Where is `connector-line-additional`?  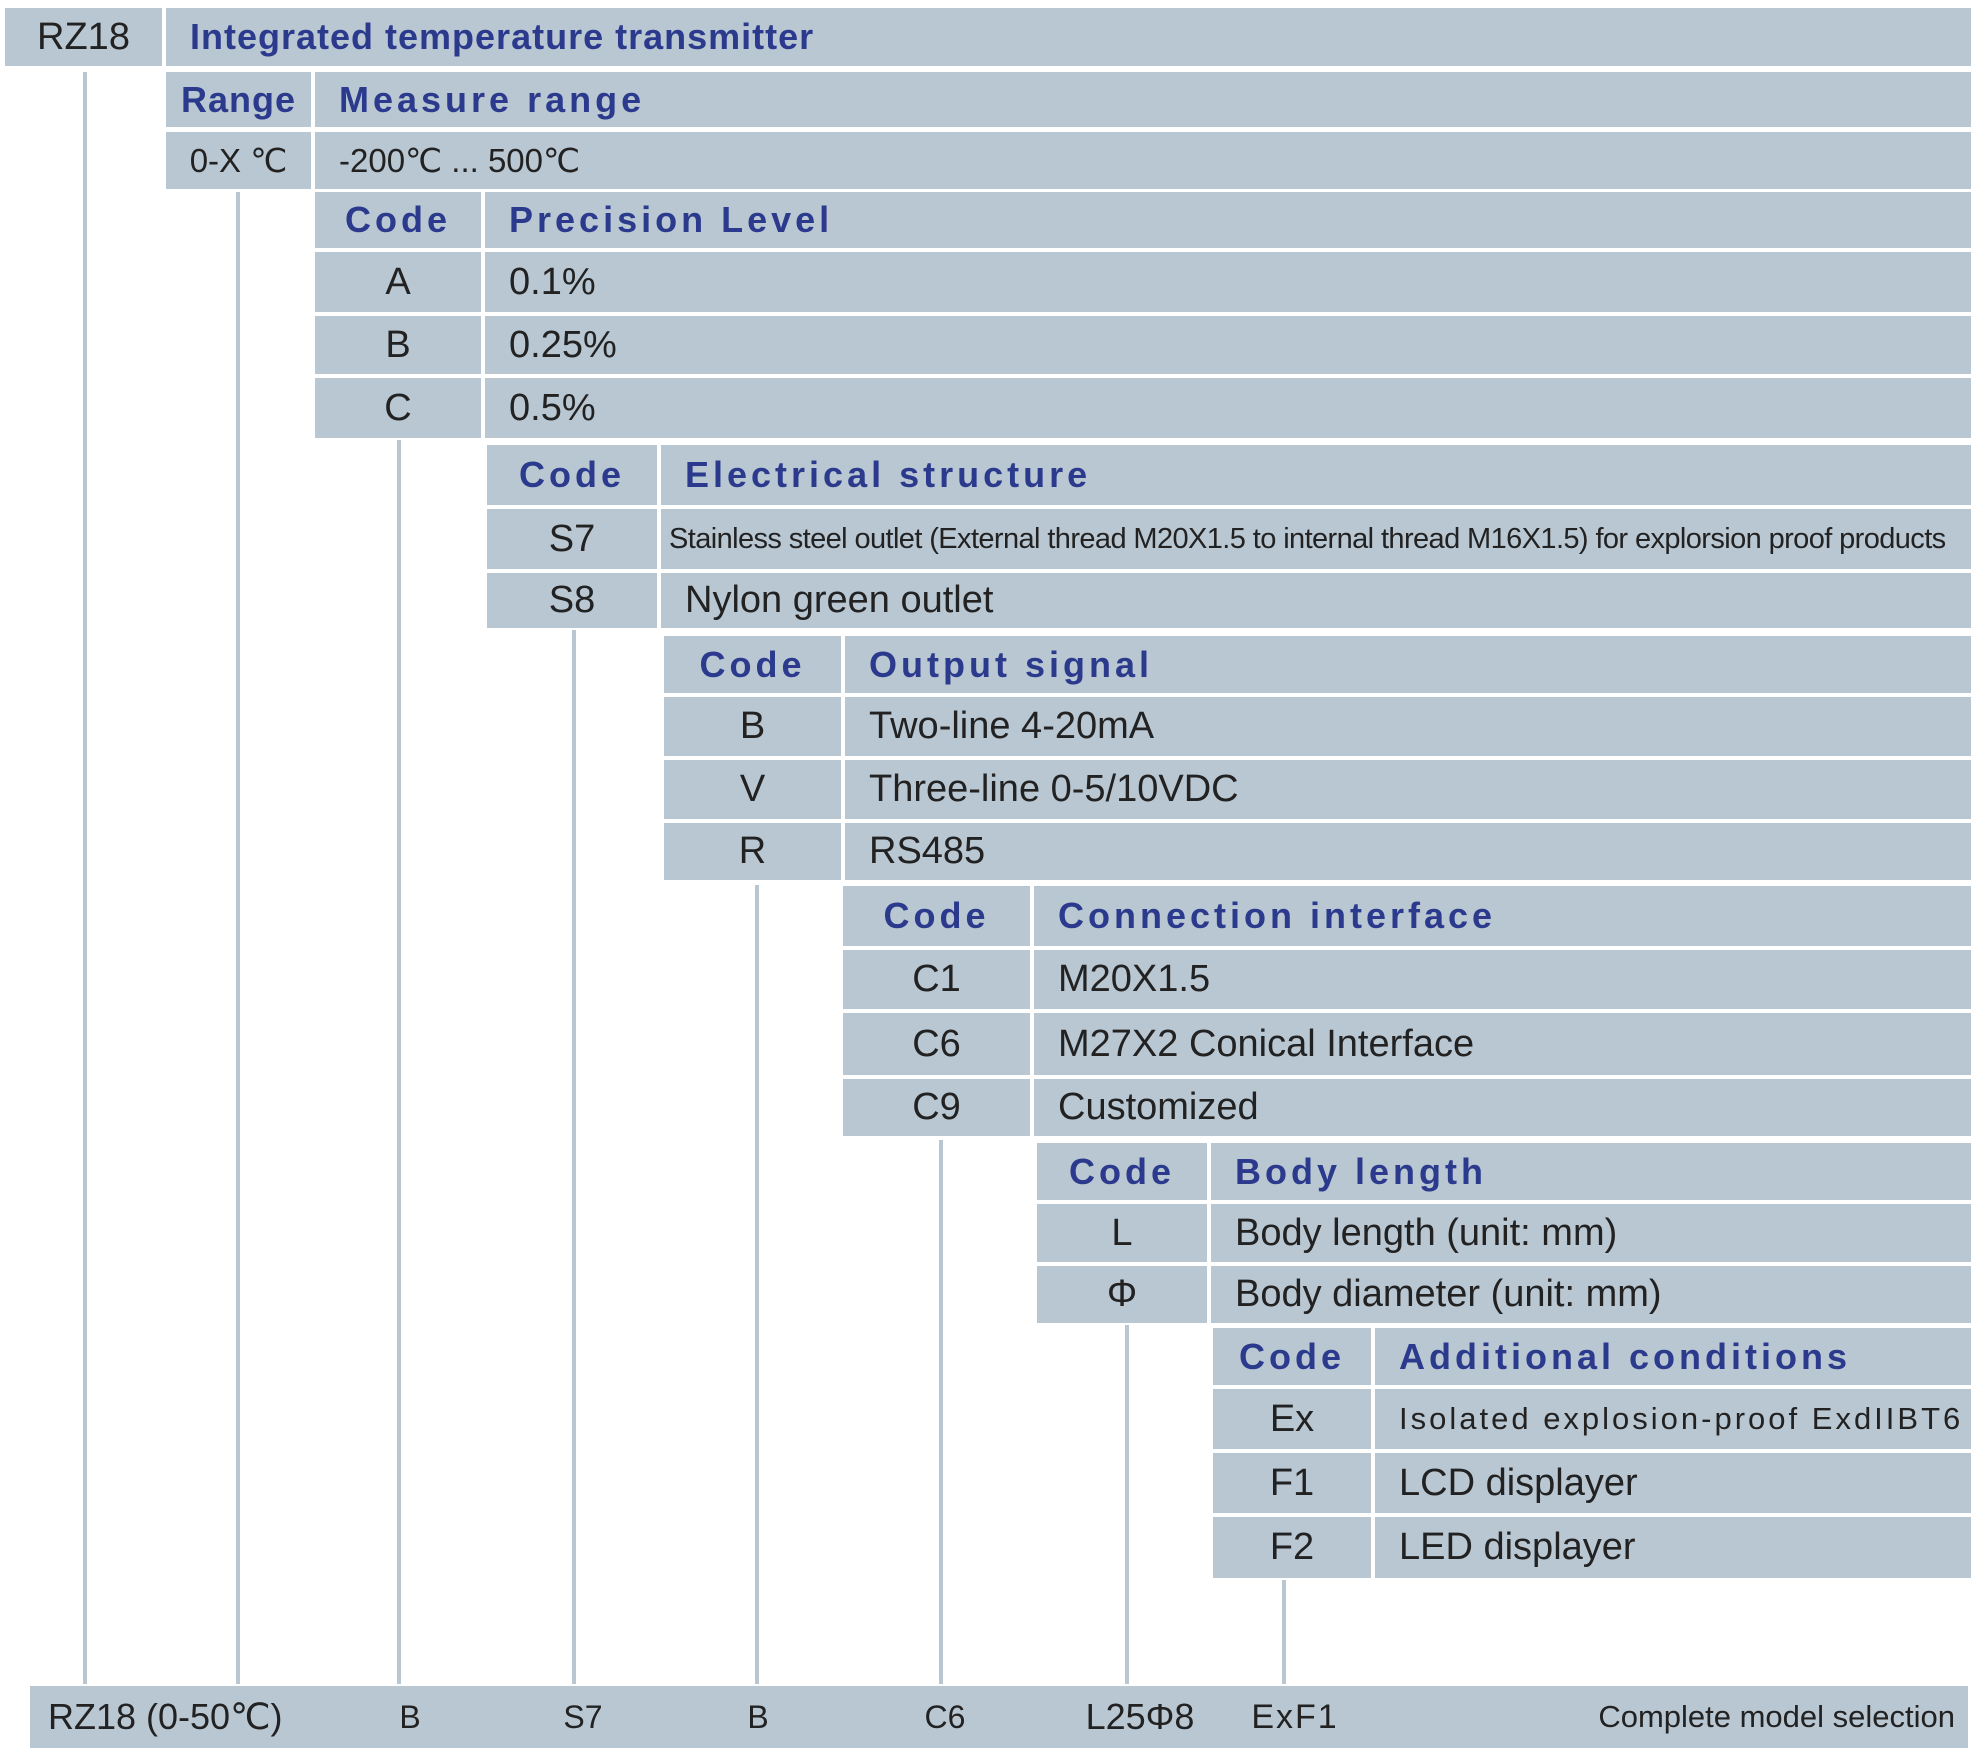 connector-line-additional is located at coordinates (1284, 1632).